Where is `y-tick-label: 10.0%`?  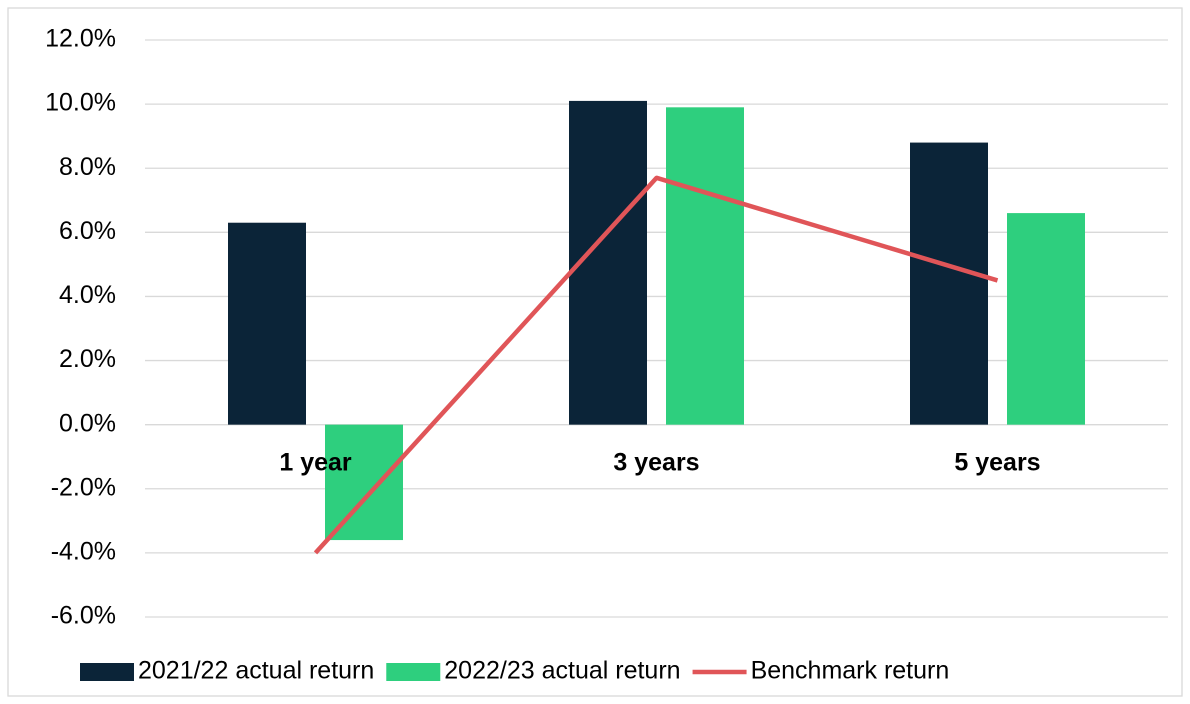 y-tick-label: 10.0% is located at coordinates (80, 103).